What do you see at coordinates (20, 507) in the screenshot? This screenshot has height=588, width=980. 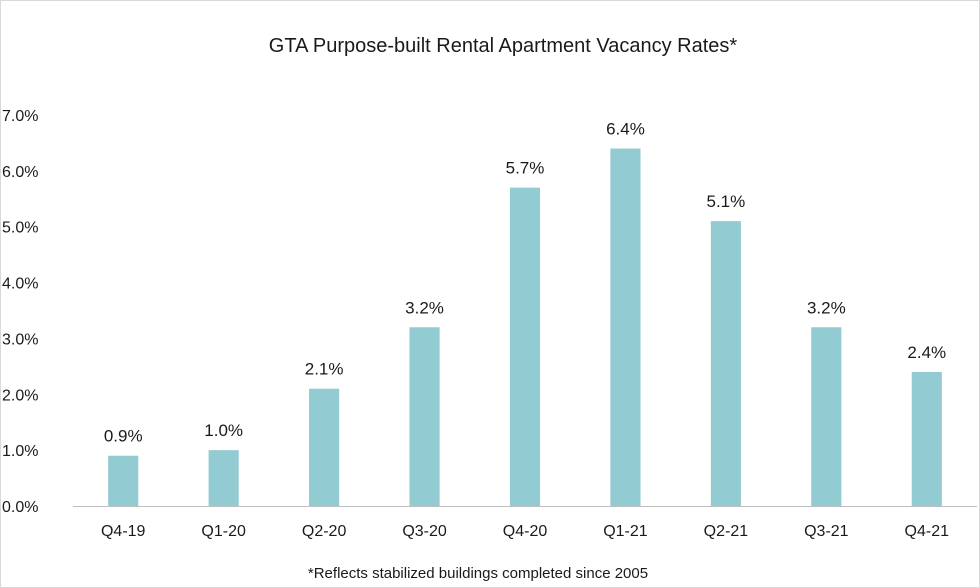 I see `y-tick-label: 0.0%` at bounding box center [20, 507].